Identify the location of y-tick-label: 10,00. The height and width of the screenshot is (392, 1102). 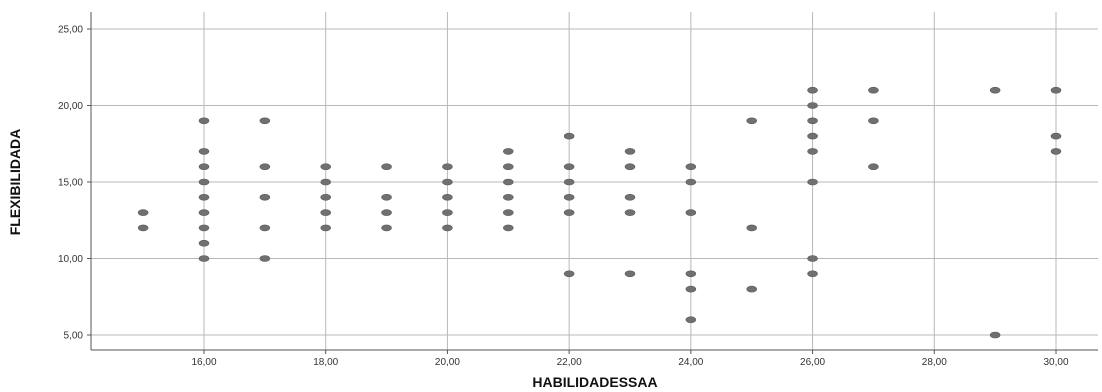
(70, 259).